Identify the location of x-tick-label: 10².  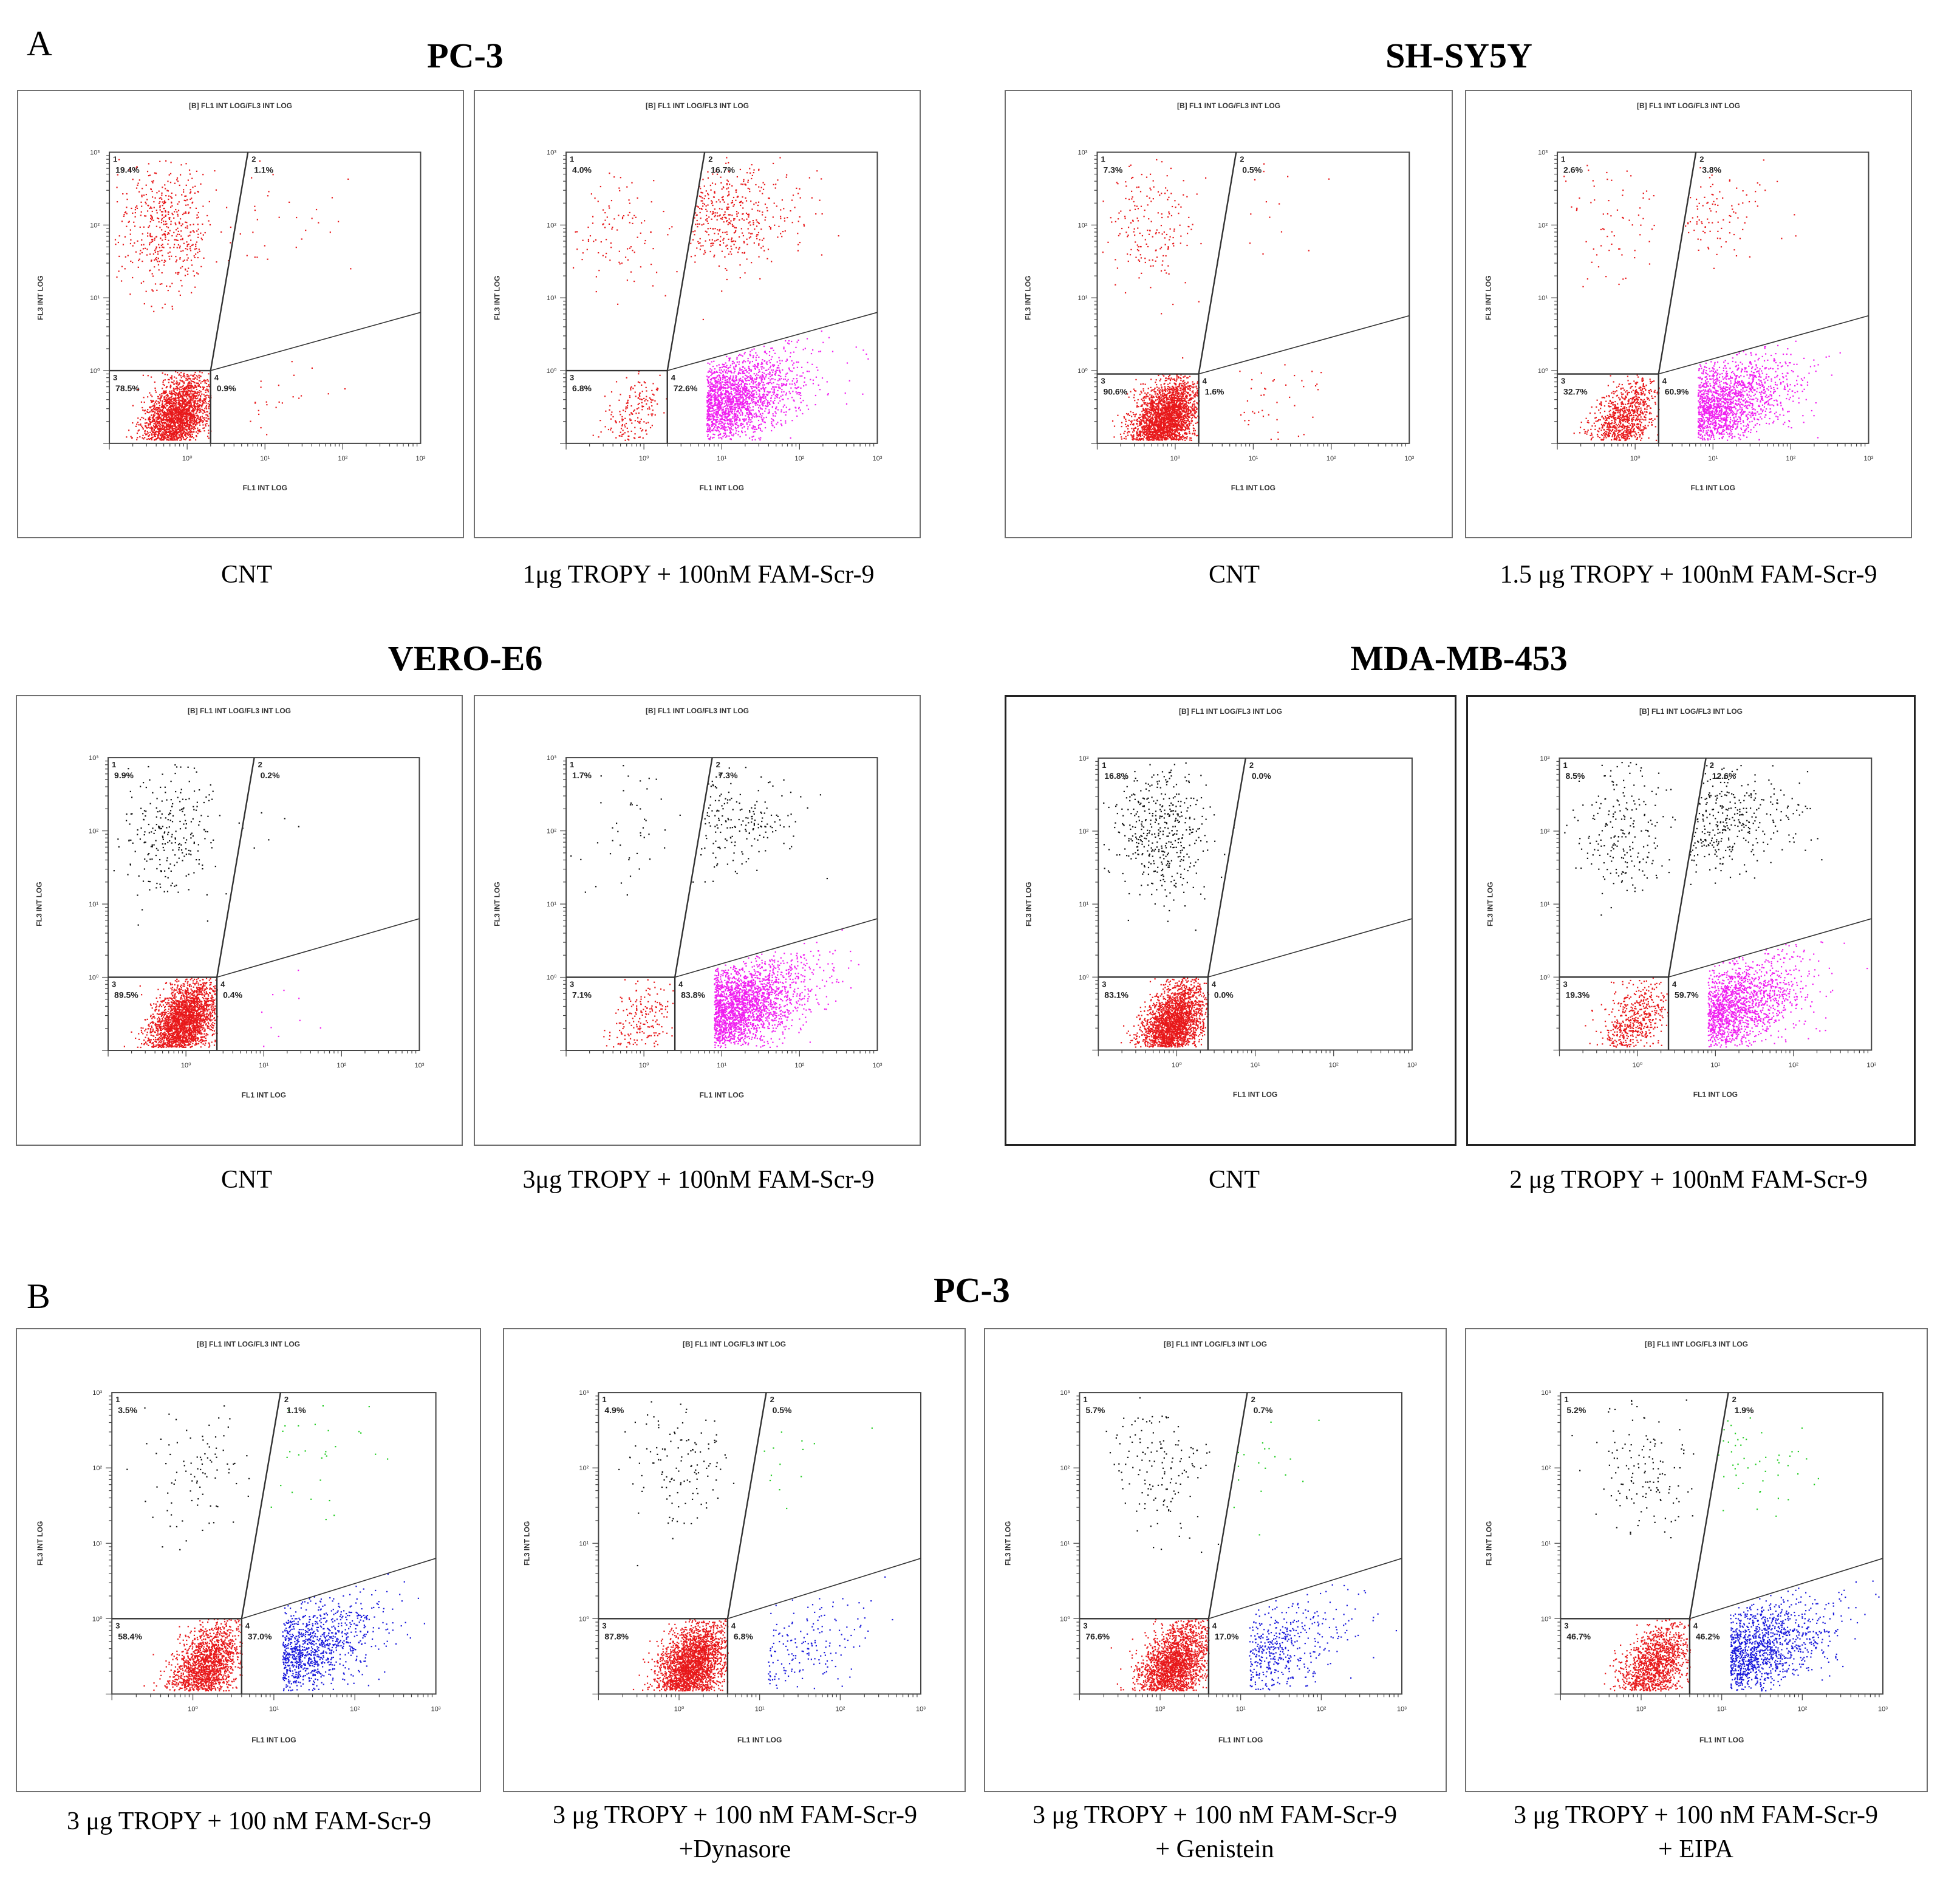
(799, 459).